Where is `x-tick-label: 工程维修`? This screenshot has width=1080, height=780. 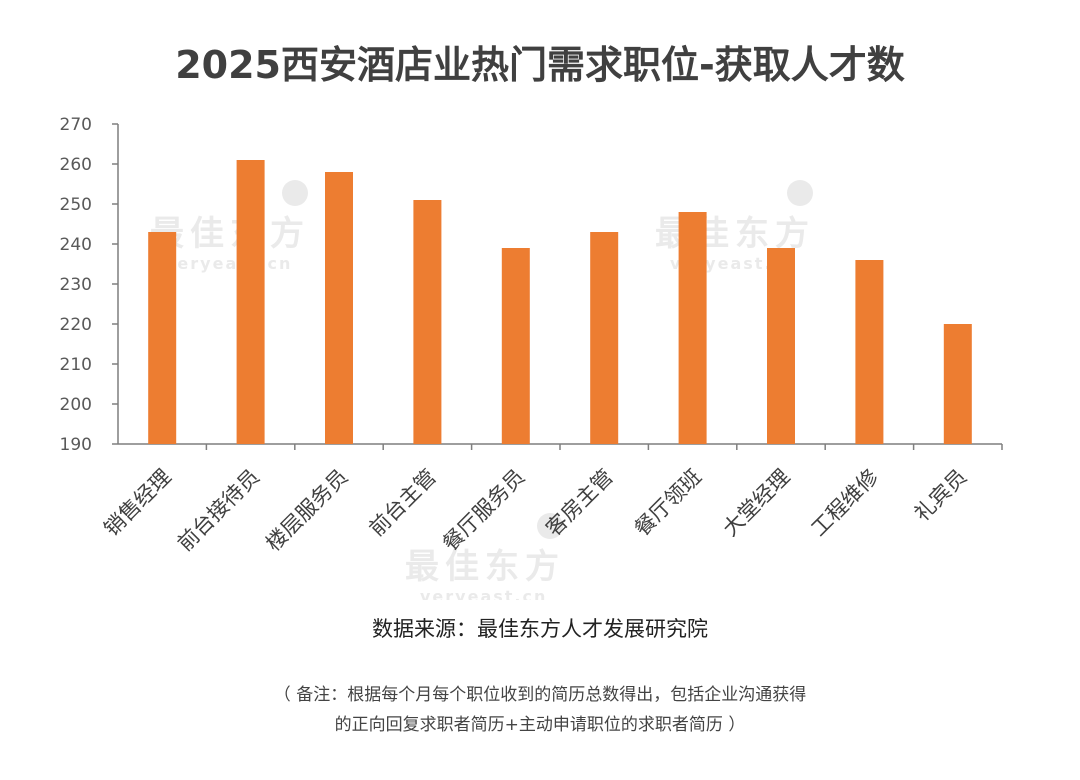
x-tick-label: 工程维修 is located at coordinates (845, 503).